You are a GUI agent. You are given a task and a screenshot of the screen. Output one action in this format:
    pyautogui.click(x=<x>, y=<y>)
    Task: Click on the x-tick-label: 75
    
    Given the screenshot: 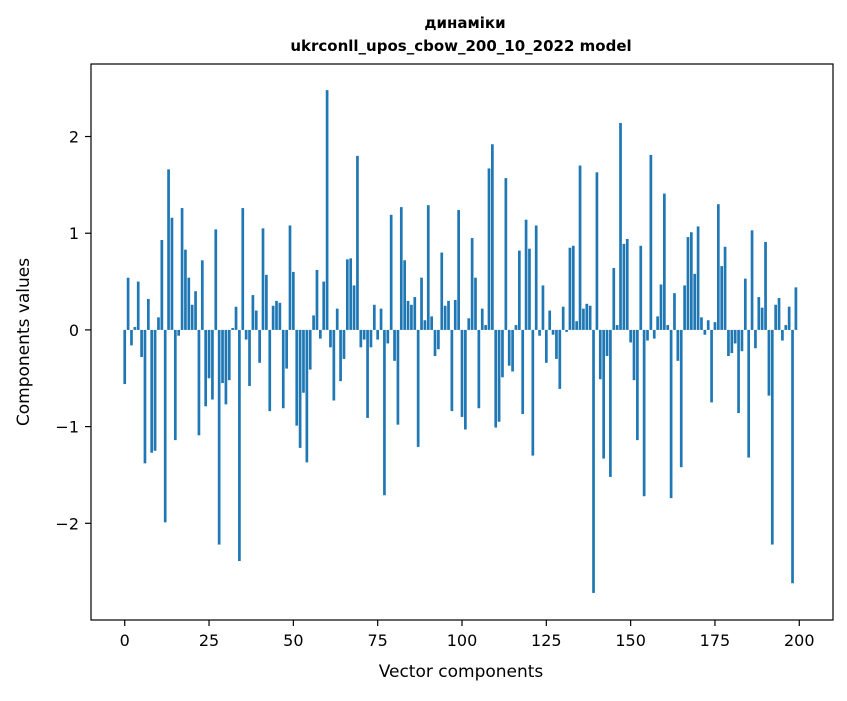 What is the action you would take?
    pyautogui.click(x=378, y=640)
    